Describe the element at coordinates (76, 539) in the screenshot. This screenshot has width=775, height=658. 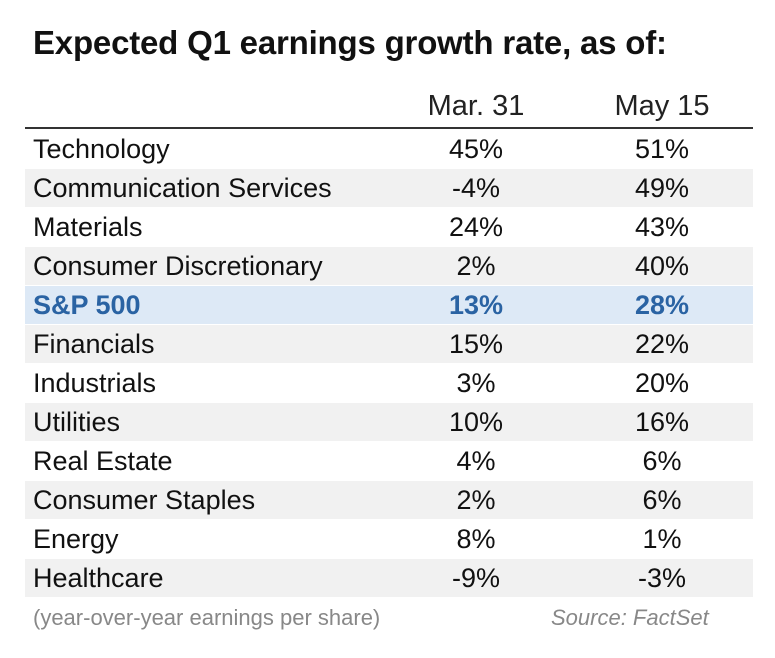
I see `sector-label: Energy` at that location.